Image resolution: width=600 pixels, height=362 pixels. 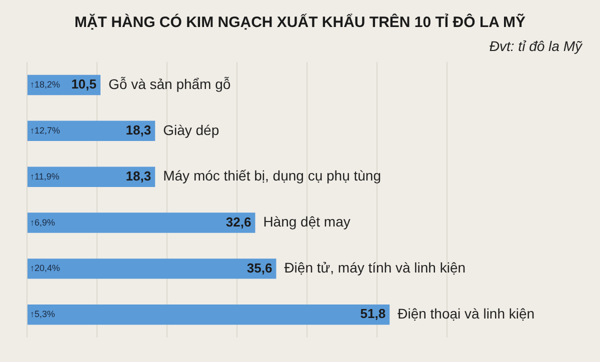 What do you see at coordinates (272, 176) in the screenshot?
I see `y-tick-label: Máy móc thiết bị, dụng cụ phụ tùng` at bounding box center [272, 176].